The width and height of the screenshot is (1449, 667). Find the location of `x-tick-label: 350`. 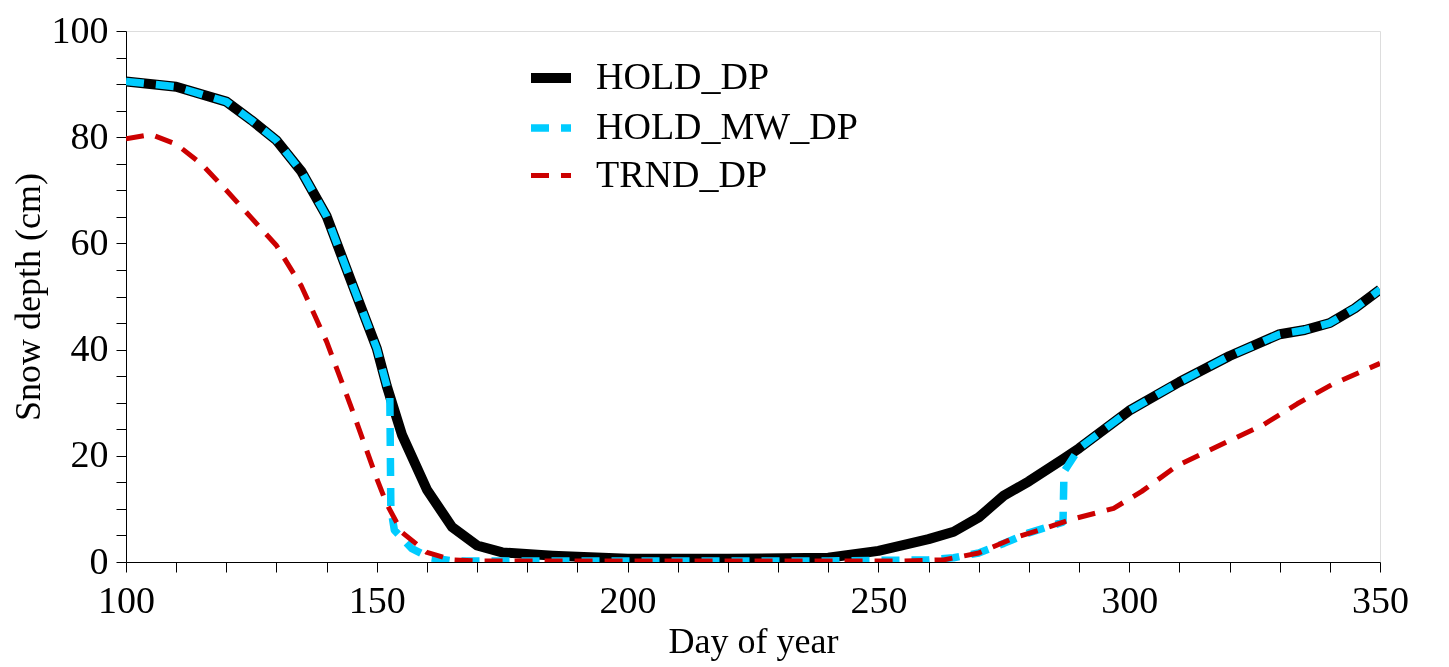

x-tick-label: 350 is located at coordinates (1380, 599).